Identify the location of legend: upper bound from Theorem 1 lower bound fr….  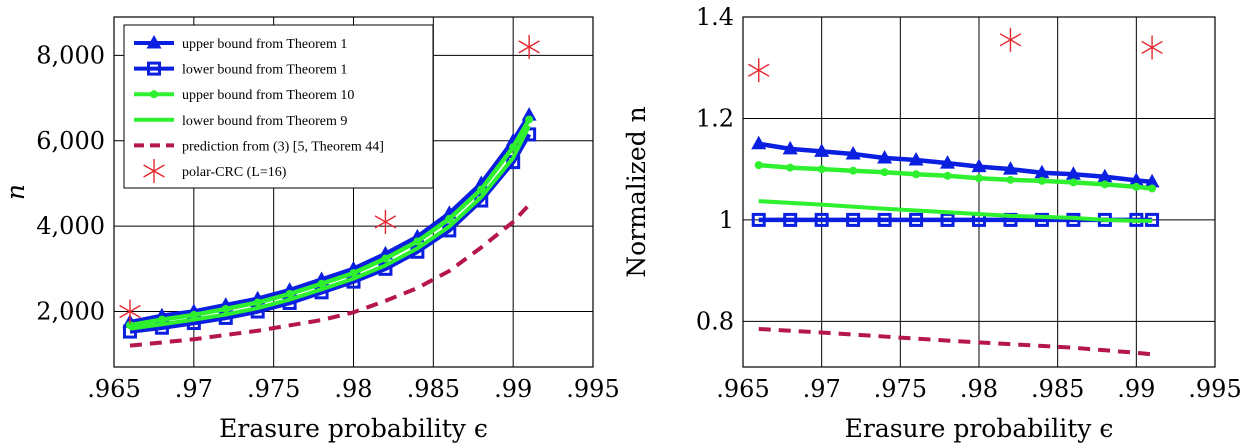
(278, 106).